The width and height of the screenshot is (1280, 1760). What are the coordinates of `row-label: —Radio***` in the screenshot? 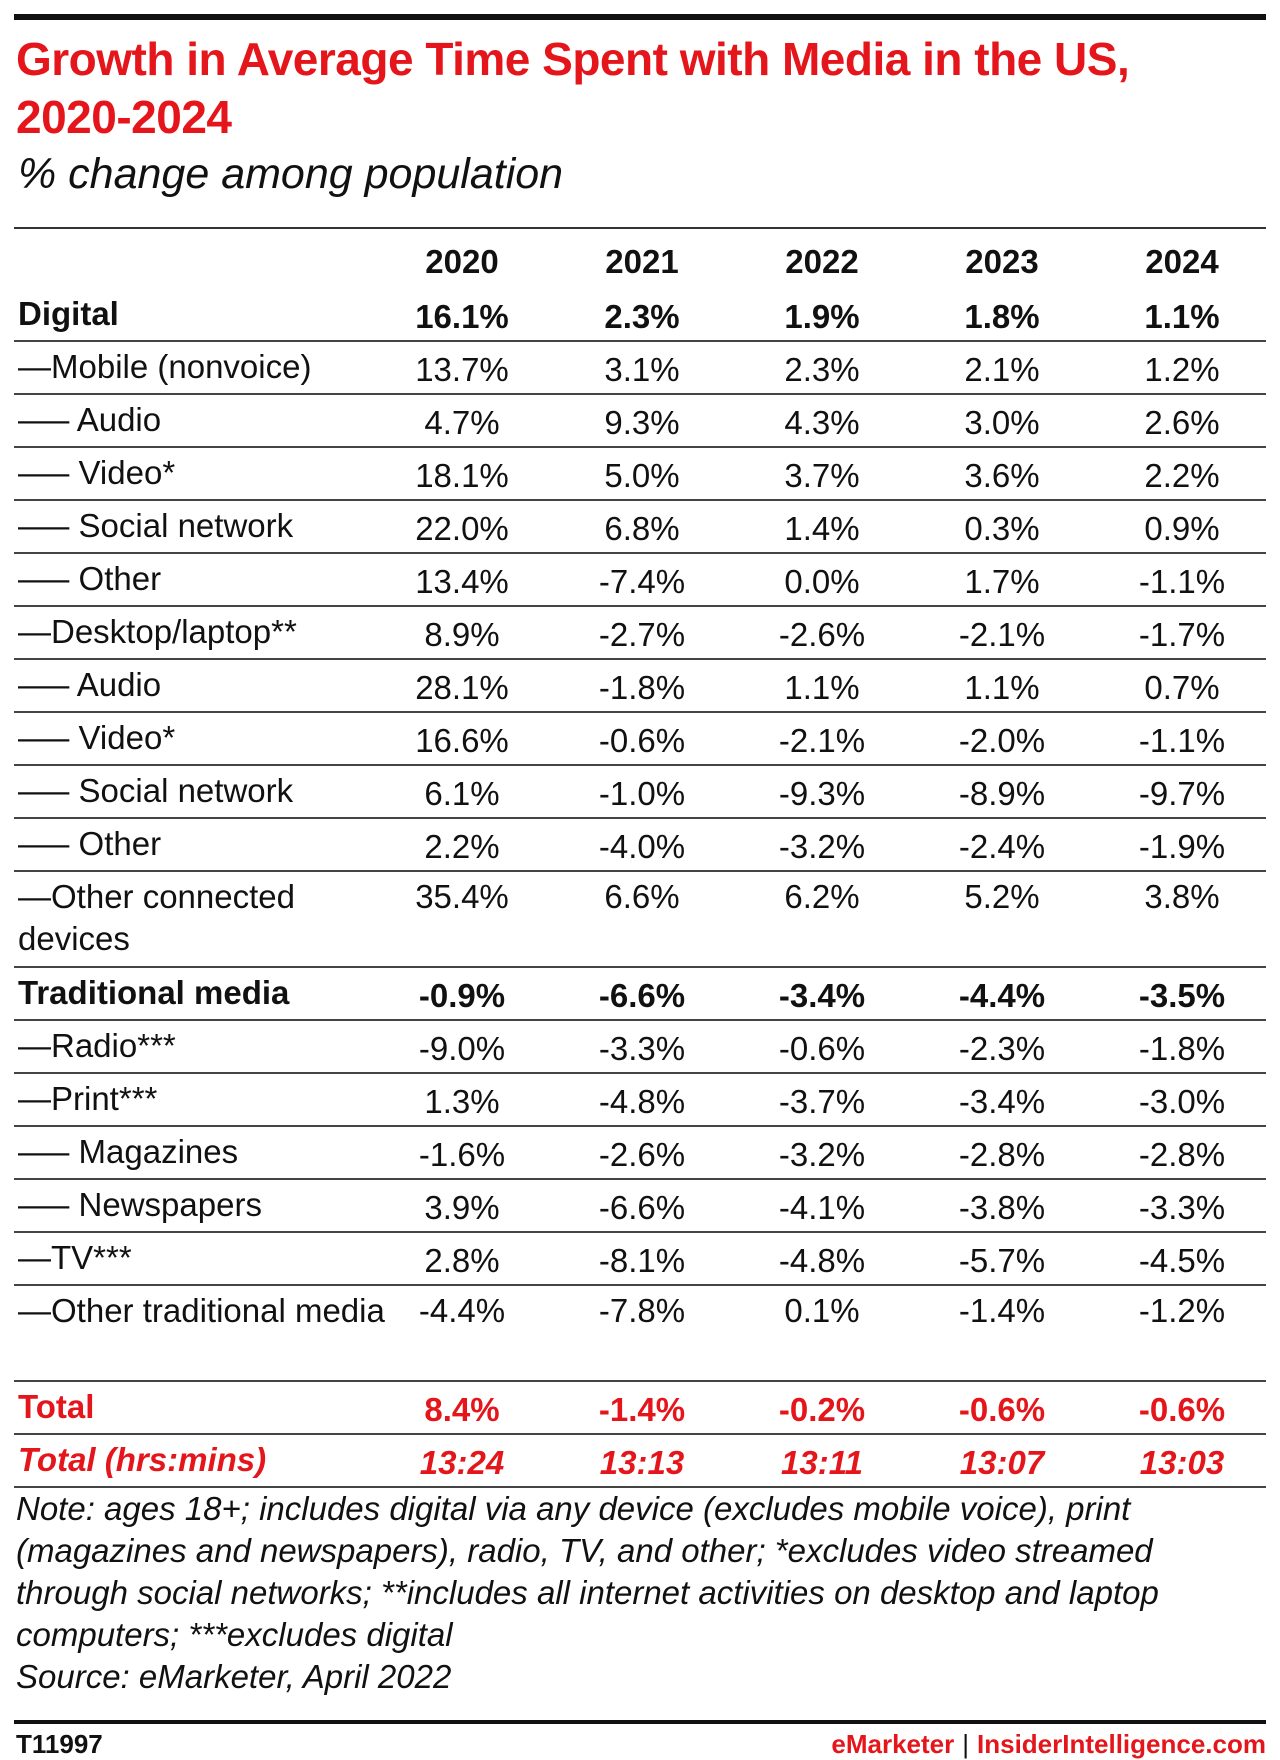 It's located at (97, 1045).